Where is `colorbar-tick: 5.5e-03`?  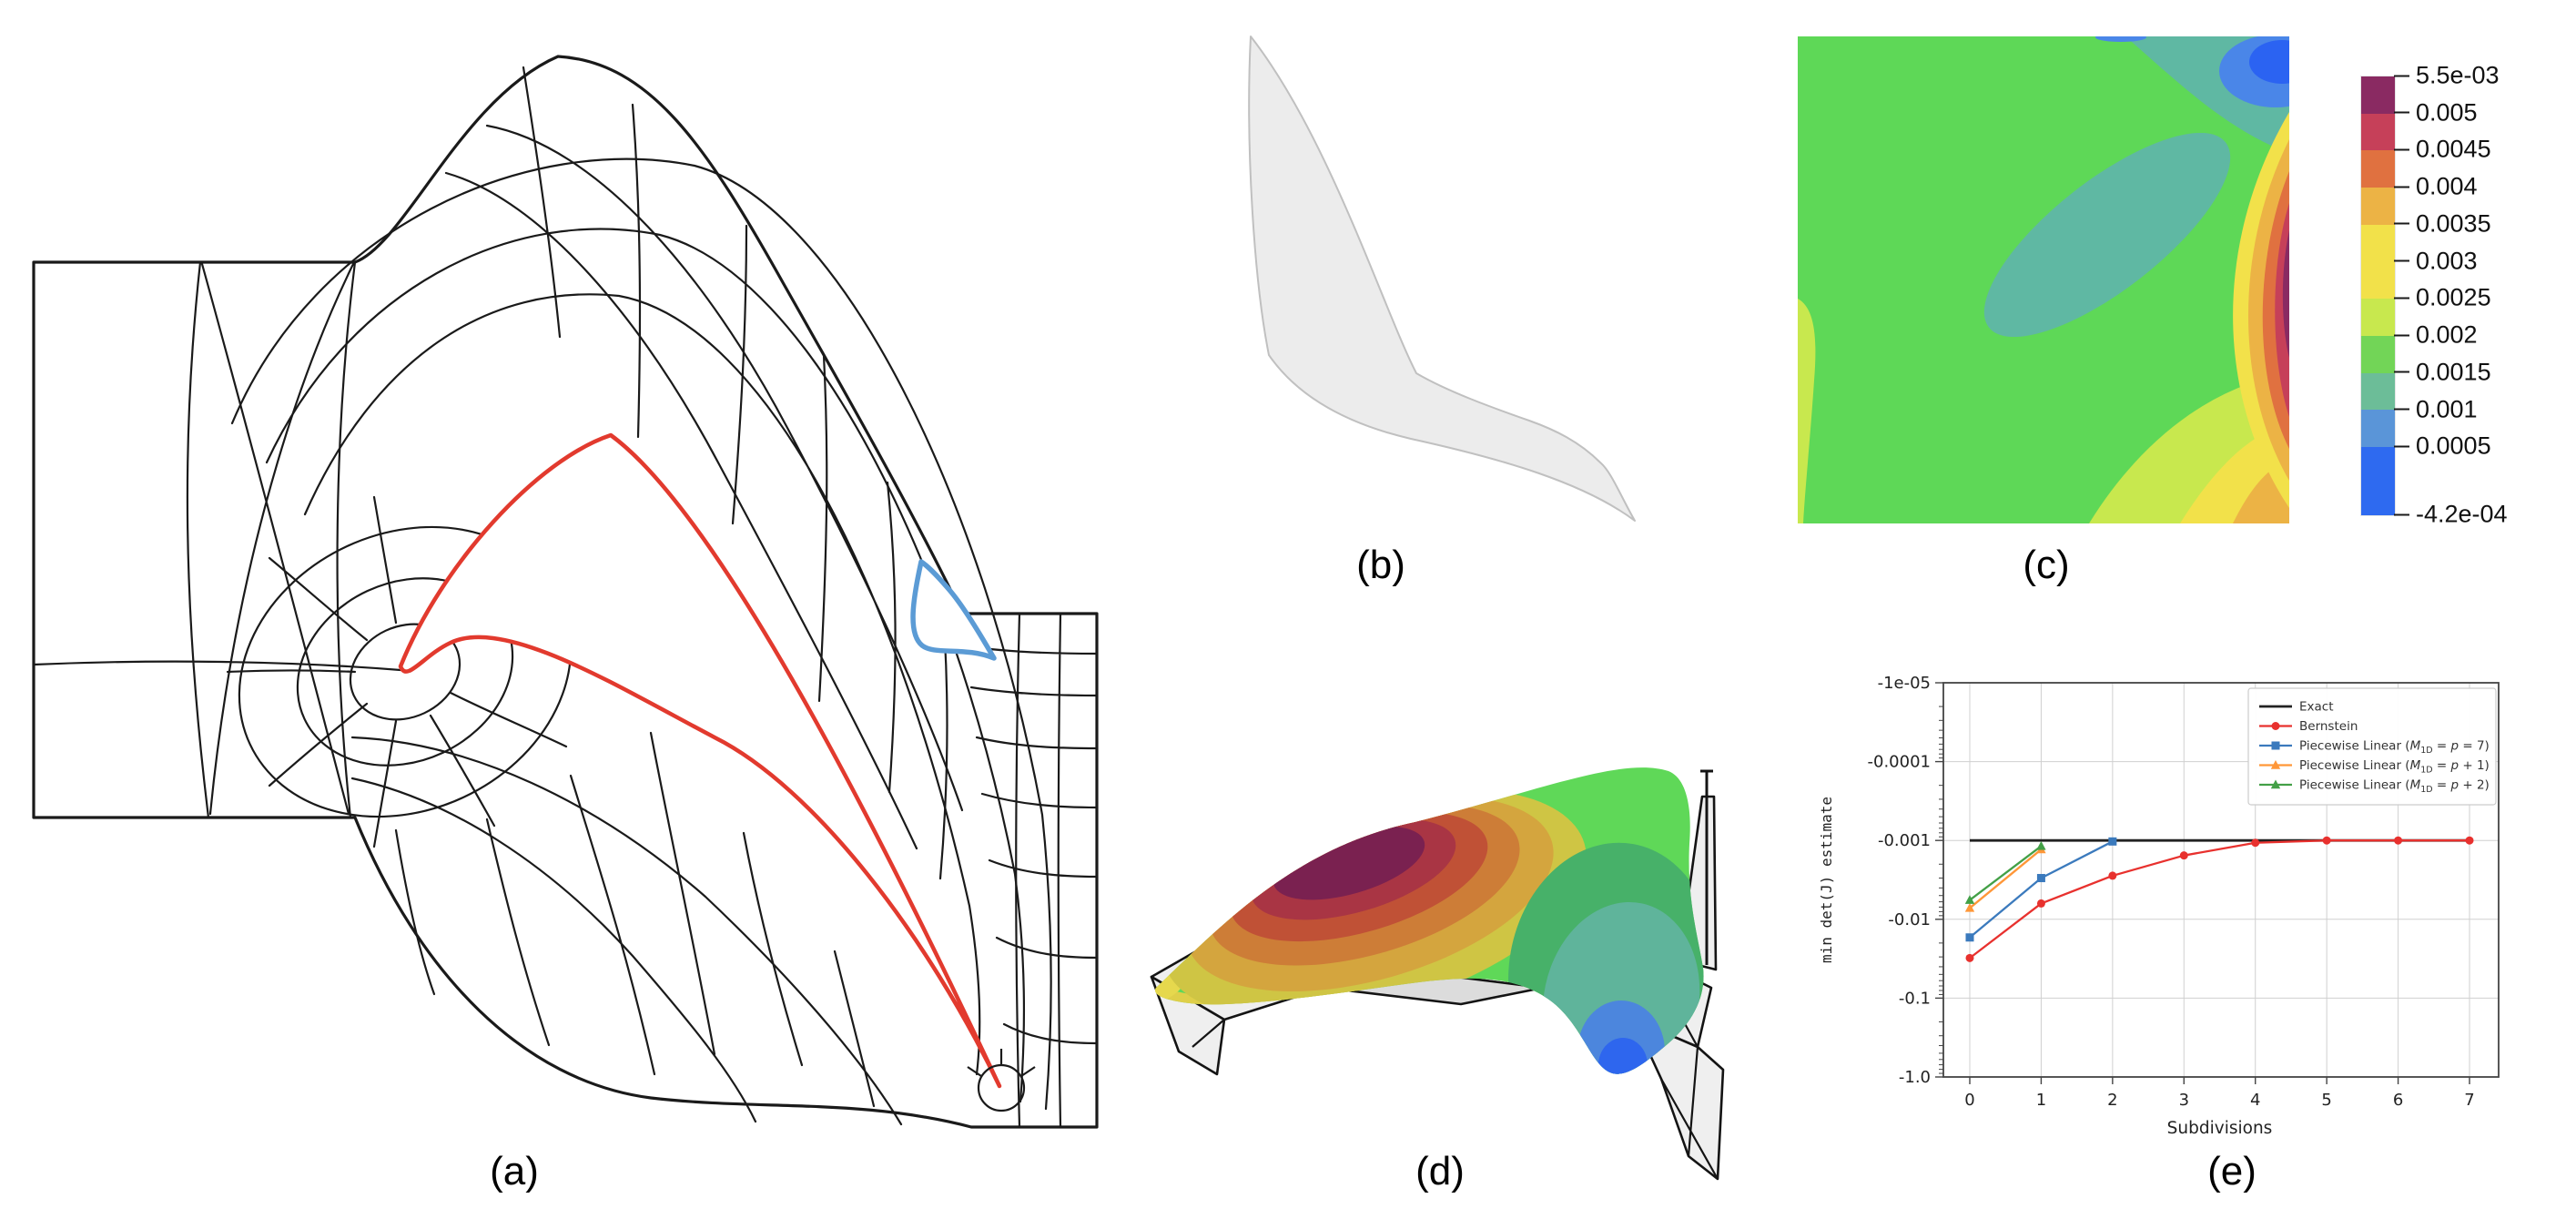
colorbar-tick: 5.5e-03 is located at coordinates (2447, 76).